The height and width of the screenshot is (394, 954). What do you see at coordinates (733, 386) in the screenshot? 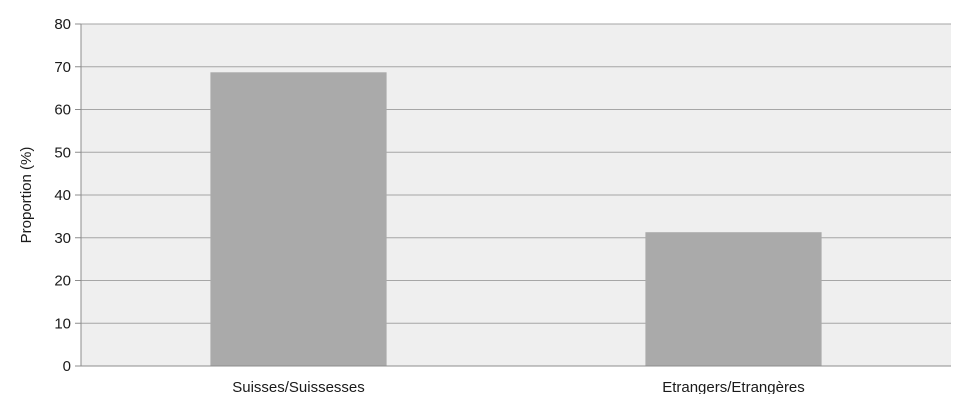
I see `x-category-label: Etrangers/Etrangères` at bounding box center [733, 386].